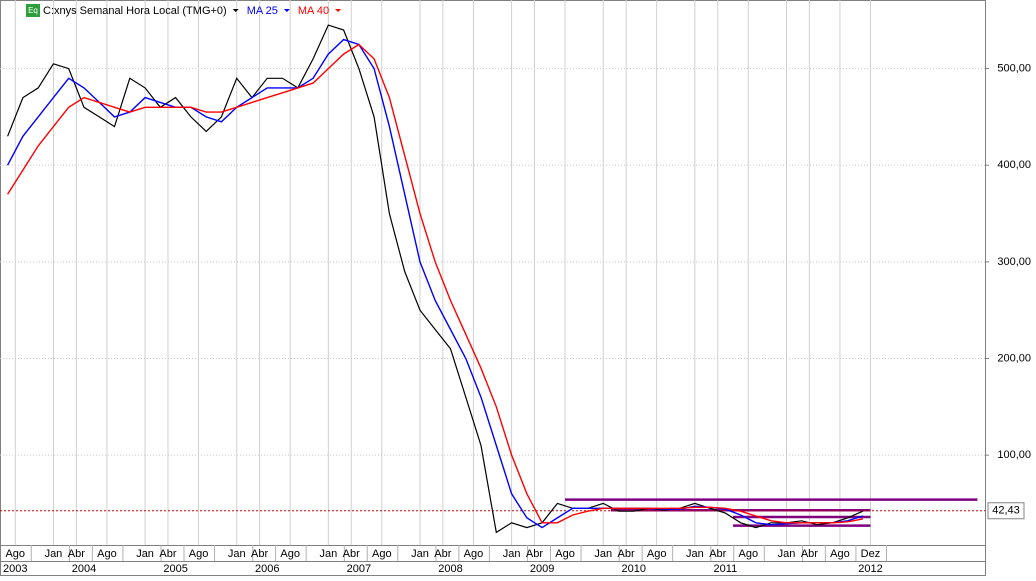  What do you see at coordinates (1014, 69) in the screenshot?
I see `y-tick-label: 500,00` at bounding box center [1014, 69].